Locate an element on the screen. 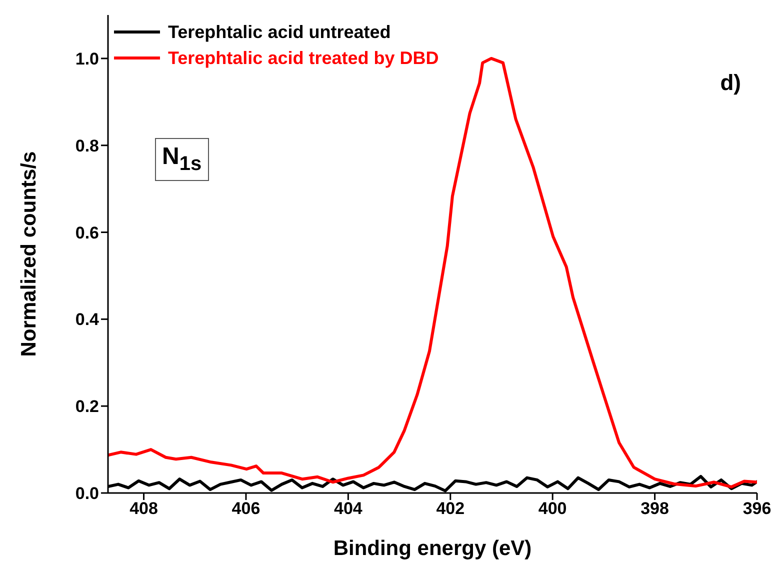 The image size is (779, 571). y-tick-label: 0.4 is located at coordinates (87, 320).